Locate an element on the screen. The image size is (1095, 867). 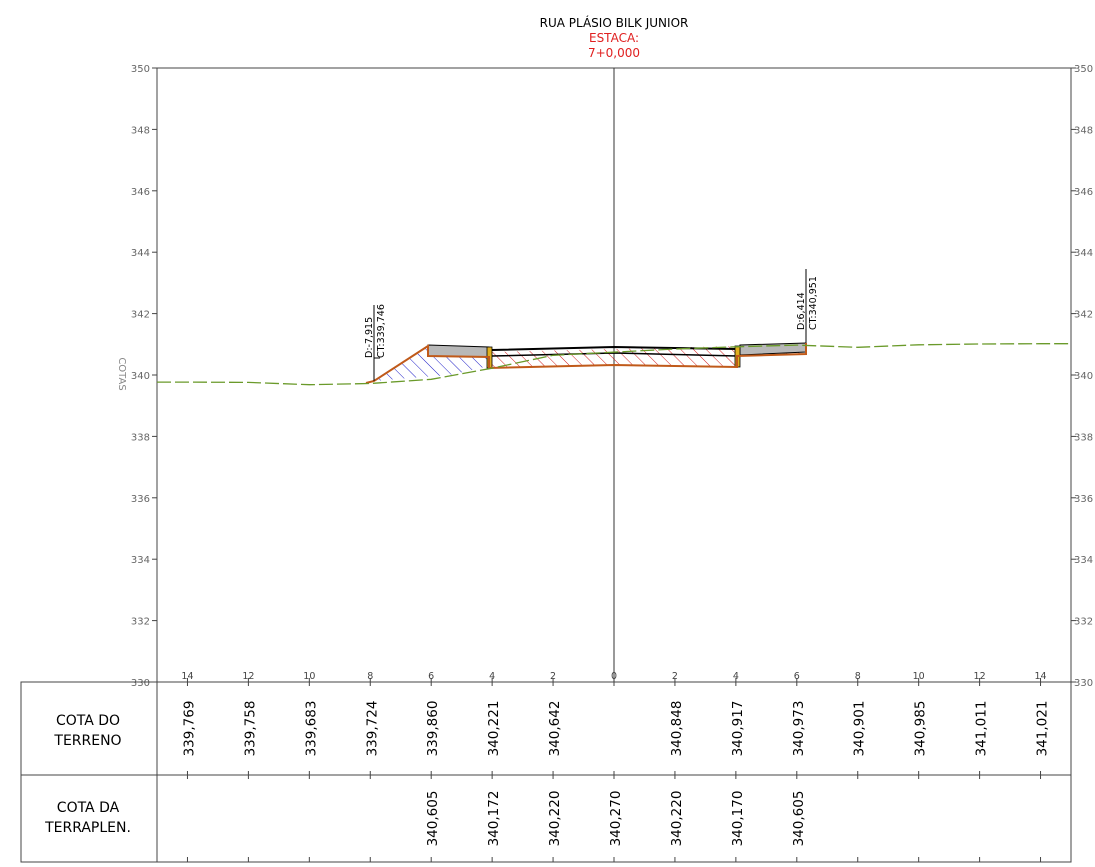
y-tick-label-left: 338 is located at coordinates (140, 437).